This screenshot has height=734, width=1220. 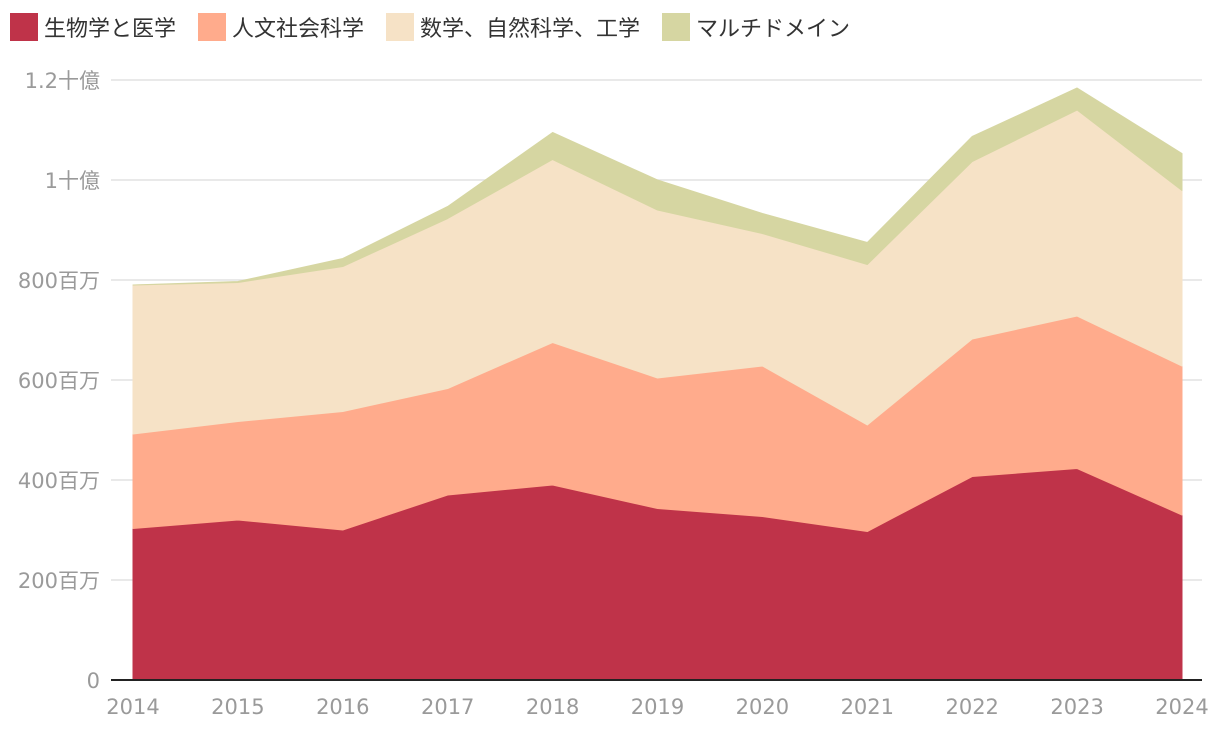 I want to click on x-tick-label: 2019, so click(x=657, y=707).